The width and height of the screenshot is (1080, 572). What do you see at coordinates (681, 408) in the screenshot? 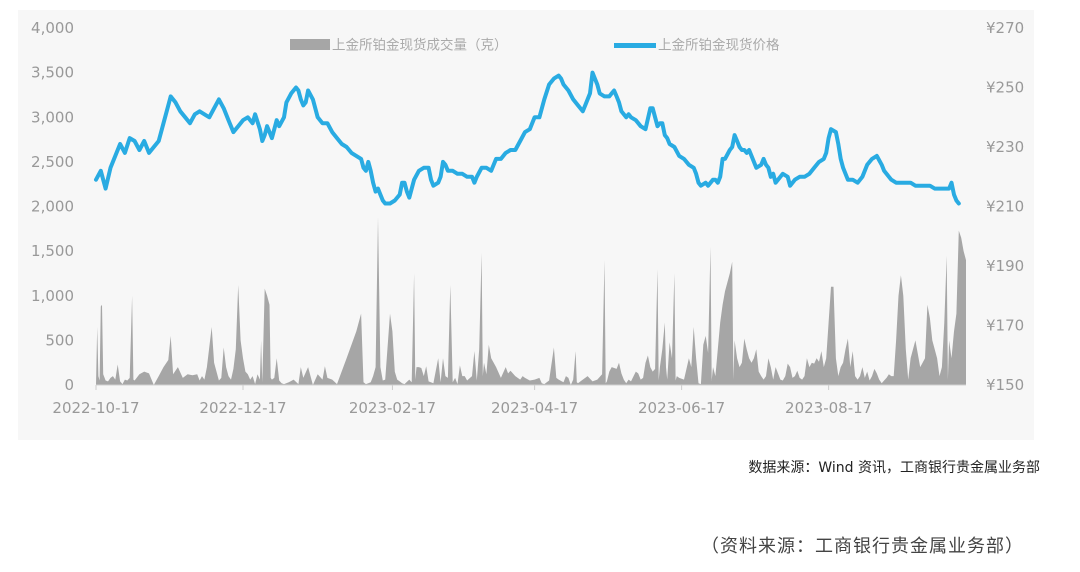
I see `x-tick-label: 2023-06-17` at bounding box center [681, 408].